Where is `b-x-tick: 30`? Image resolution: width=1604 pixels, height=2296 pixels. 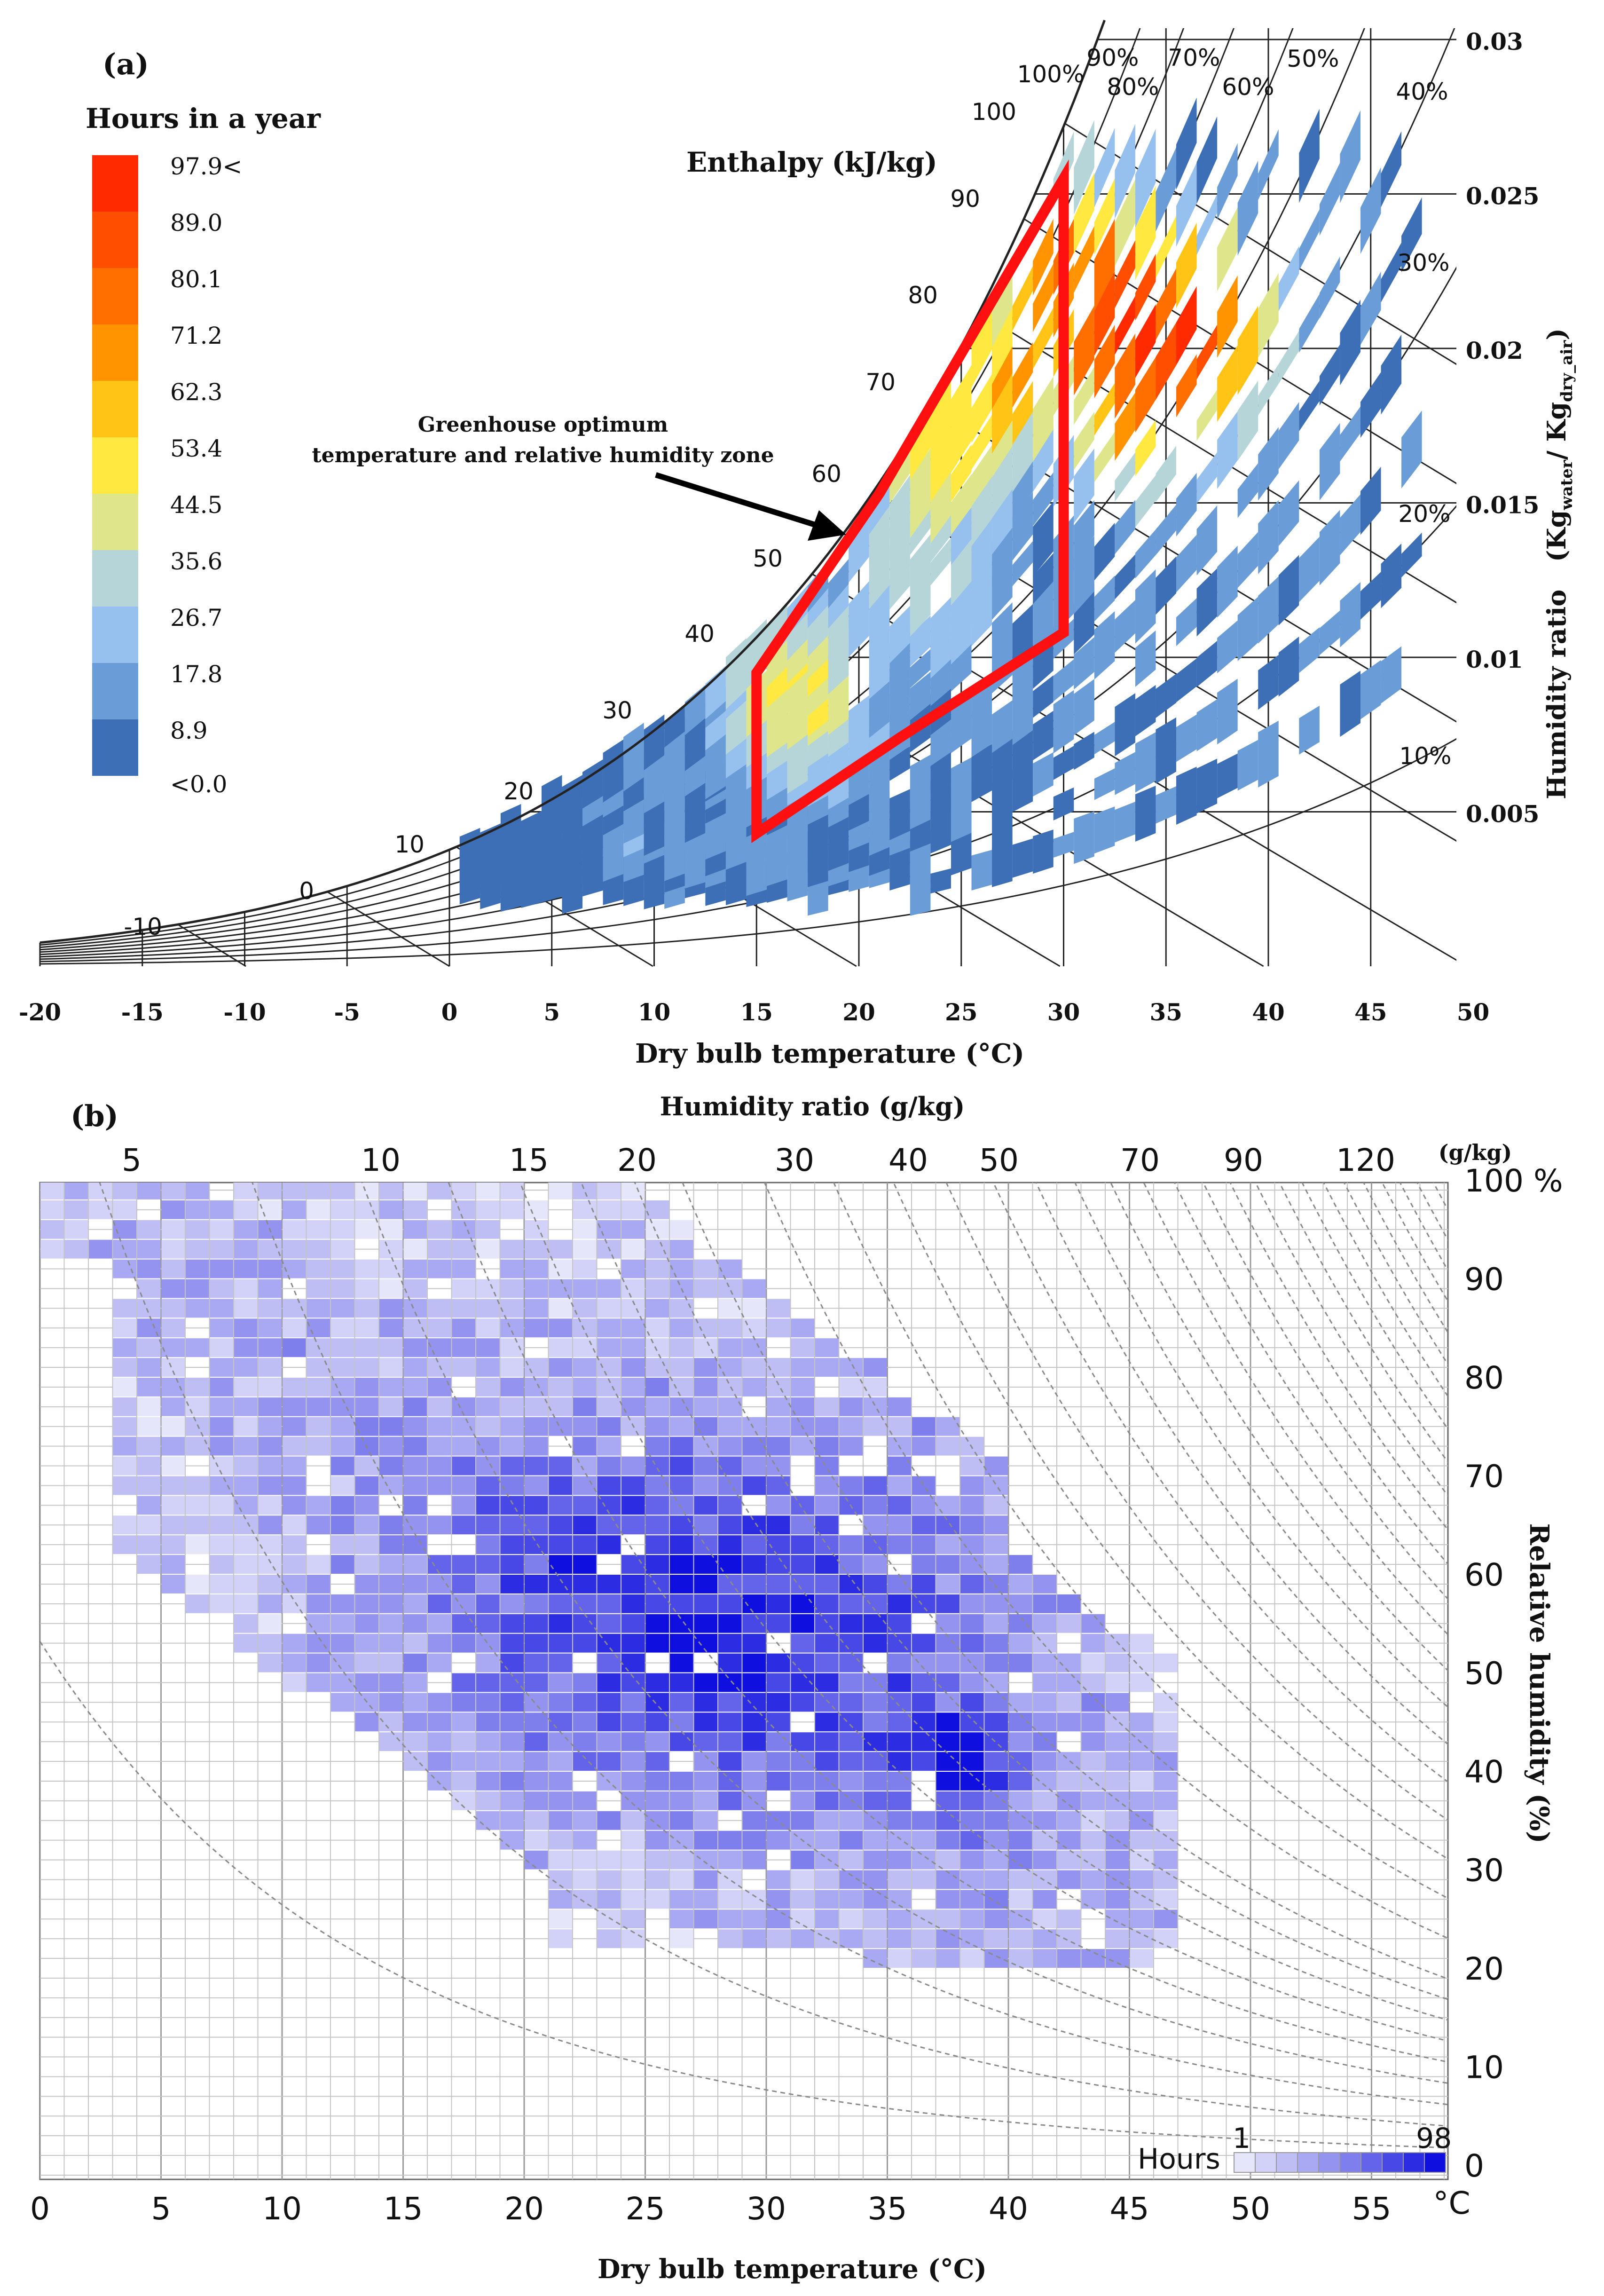 b-x-tick: 30 is located at coordinates (766, 2209).